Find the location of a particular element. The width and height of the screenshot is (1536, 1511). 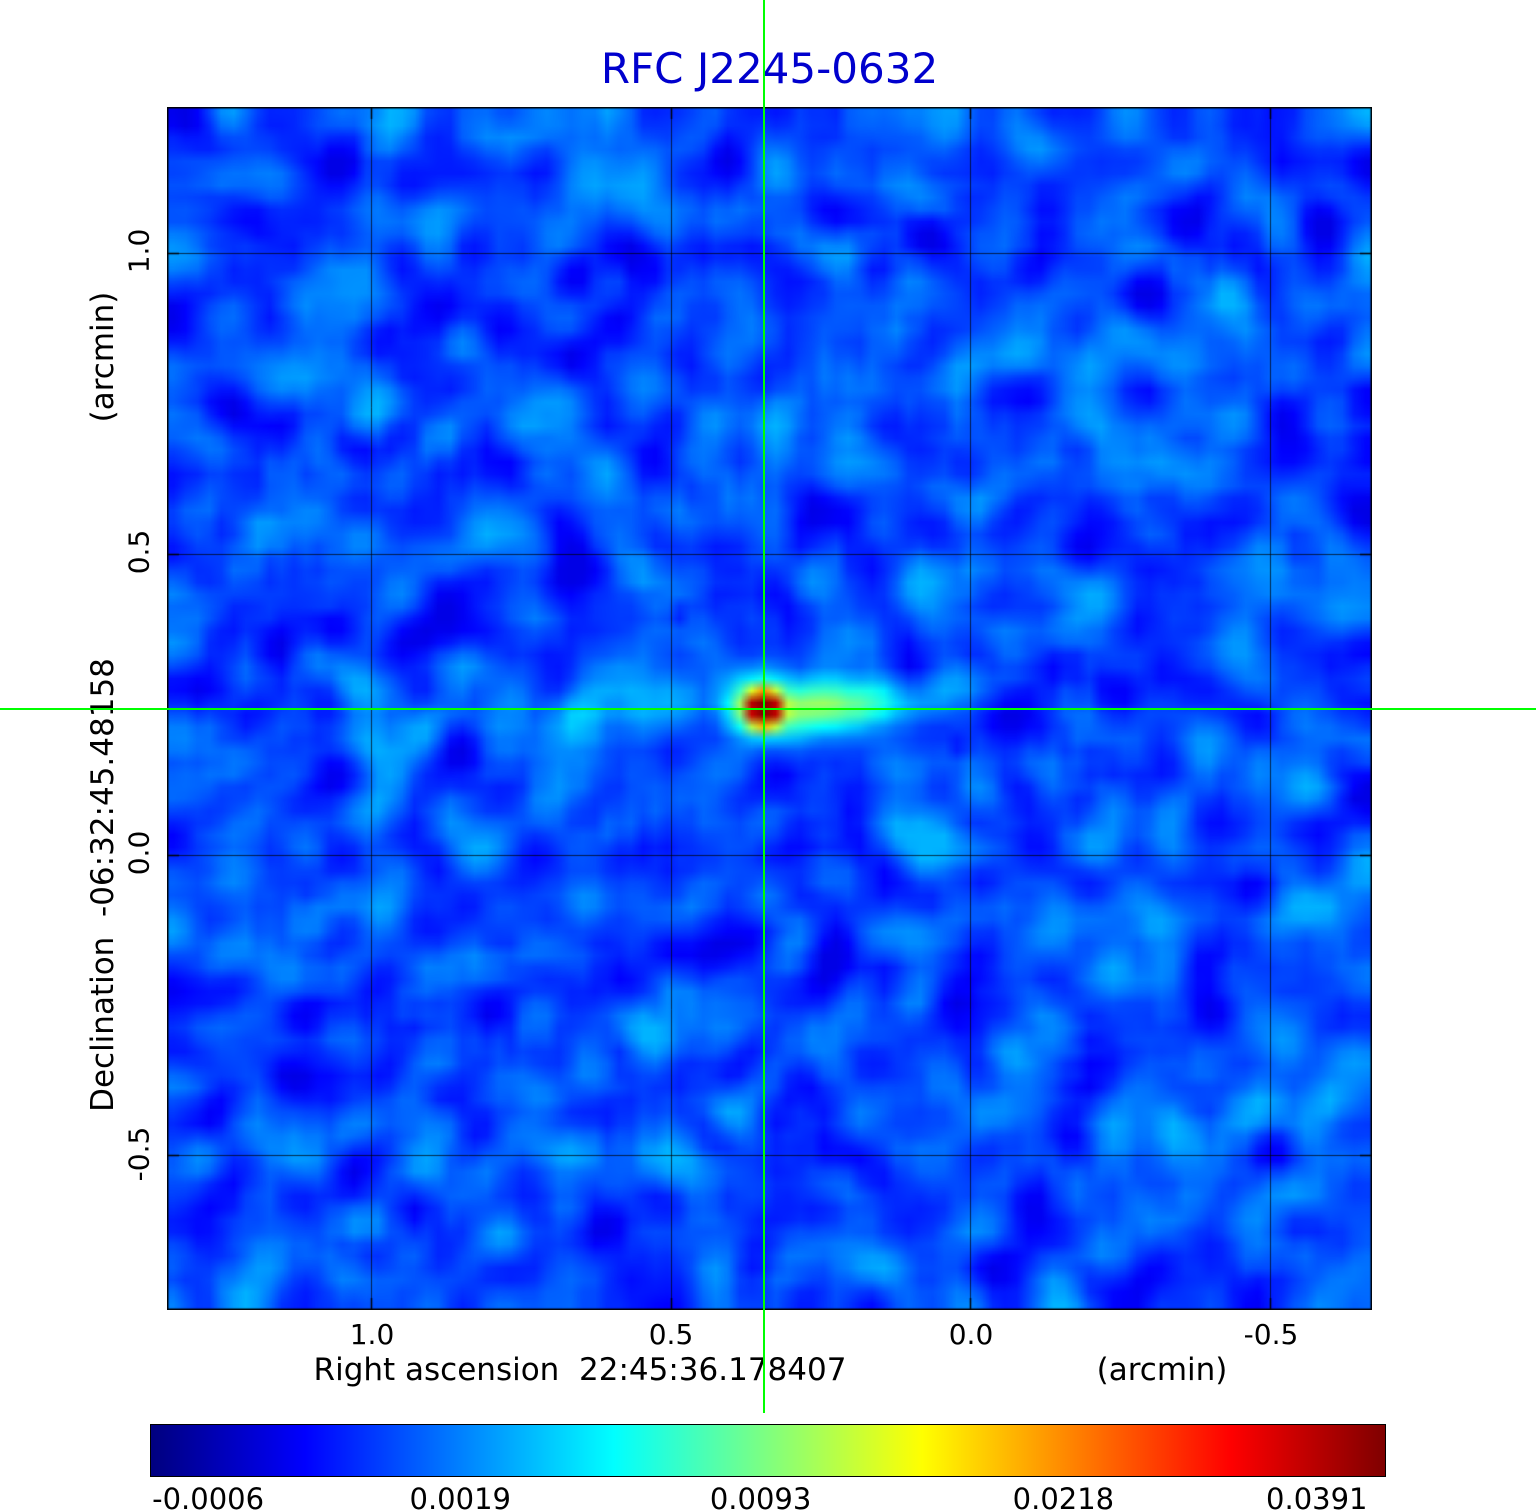

x-tick-label: -0.5 is located at coordinates (1271, 1334).